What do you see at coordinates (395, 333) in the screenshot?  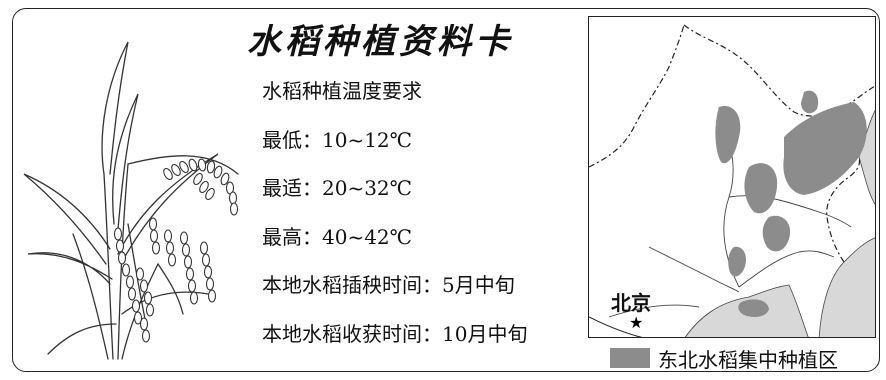 I see `info-harvest-time: 本地水稻收获时间：10月中旬` at bounding box center [395, 333].